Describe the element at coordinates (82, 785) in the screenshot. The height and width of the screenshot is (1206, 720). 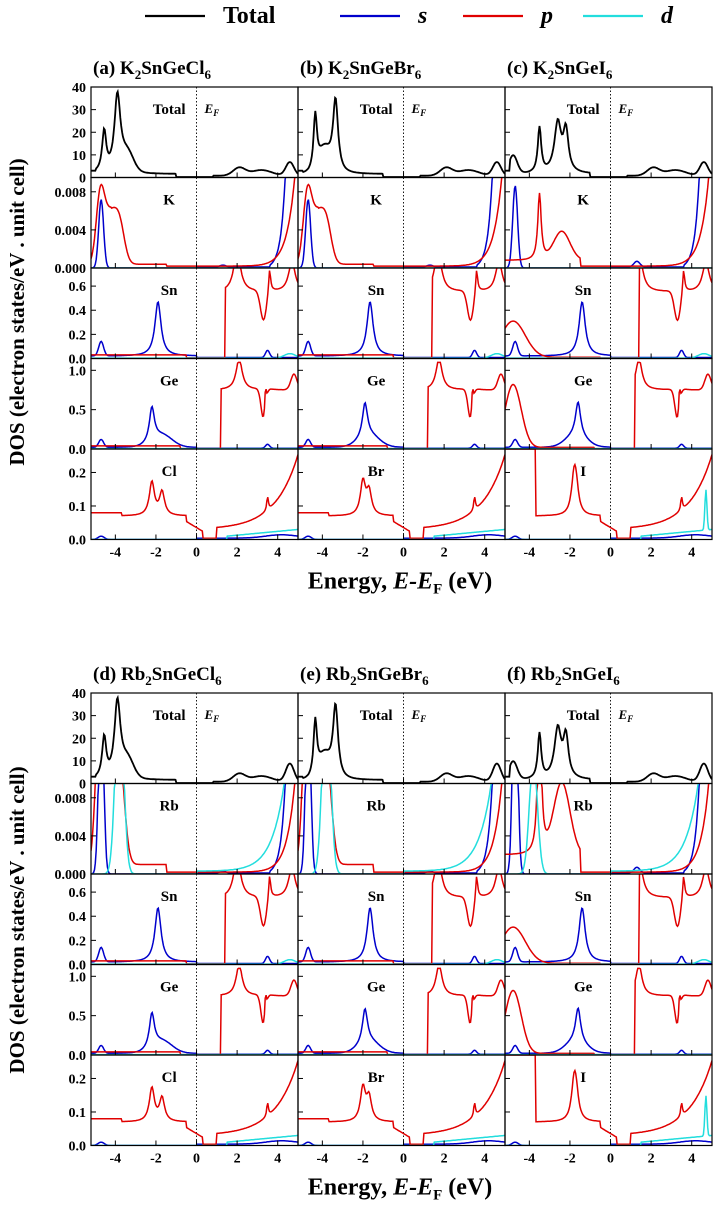
I see `y-tick-label: 0` at that location.